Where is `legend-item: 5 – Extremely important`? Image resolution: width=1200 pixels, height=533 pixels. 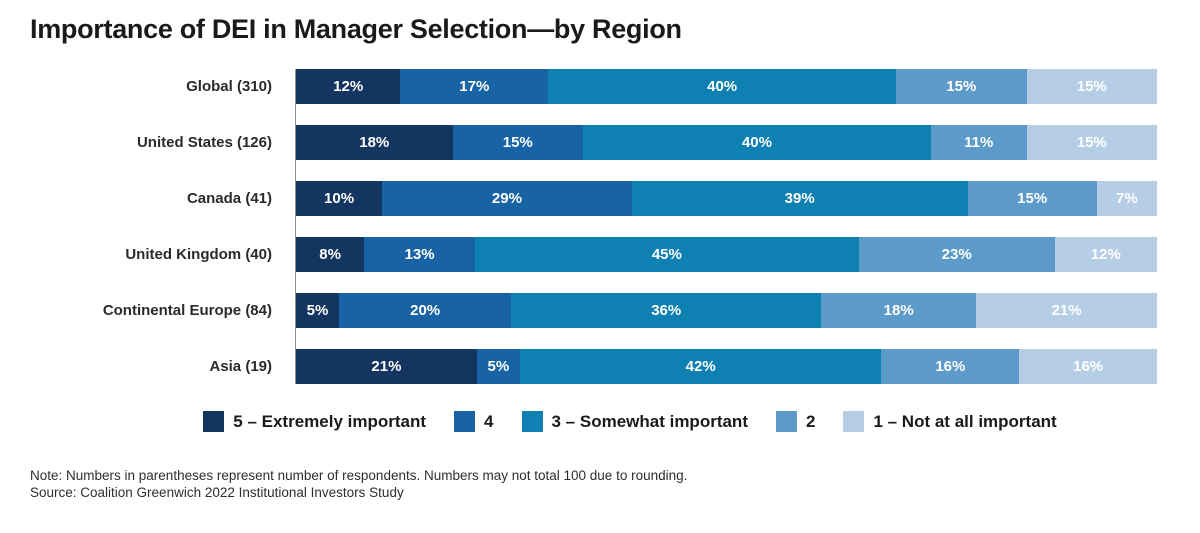
legend-item: 5 – Extremely important is located at coordinates (314, 421).